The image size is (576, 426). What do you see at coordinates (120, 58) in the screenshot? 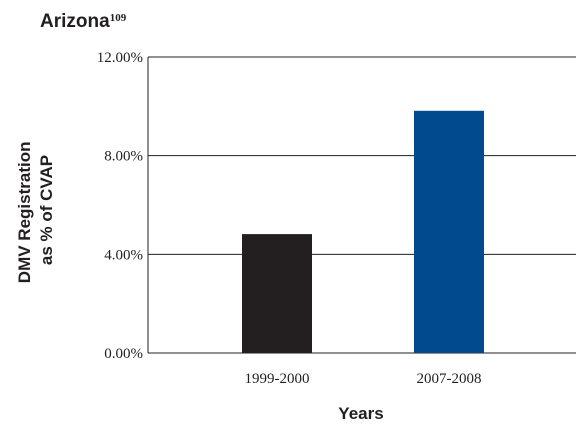
I see `y-tick-label: 12.00%` at bounding box center [120, 58].